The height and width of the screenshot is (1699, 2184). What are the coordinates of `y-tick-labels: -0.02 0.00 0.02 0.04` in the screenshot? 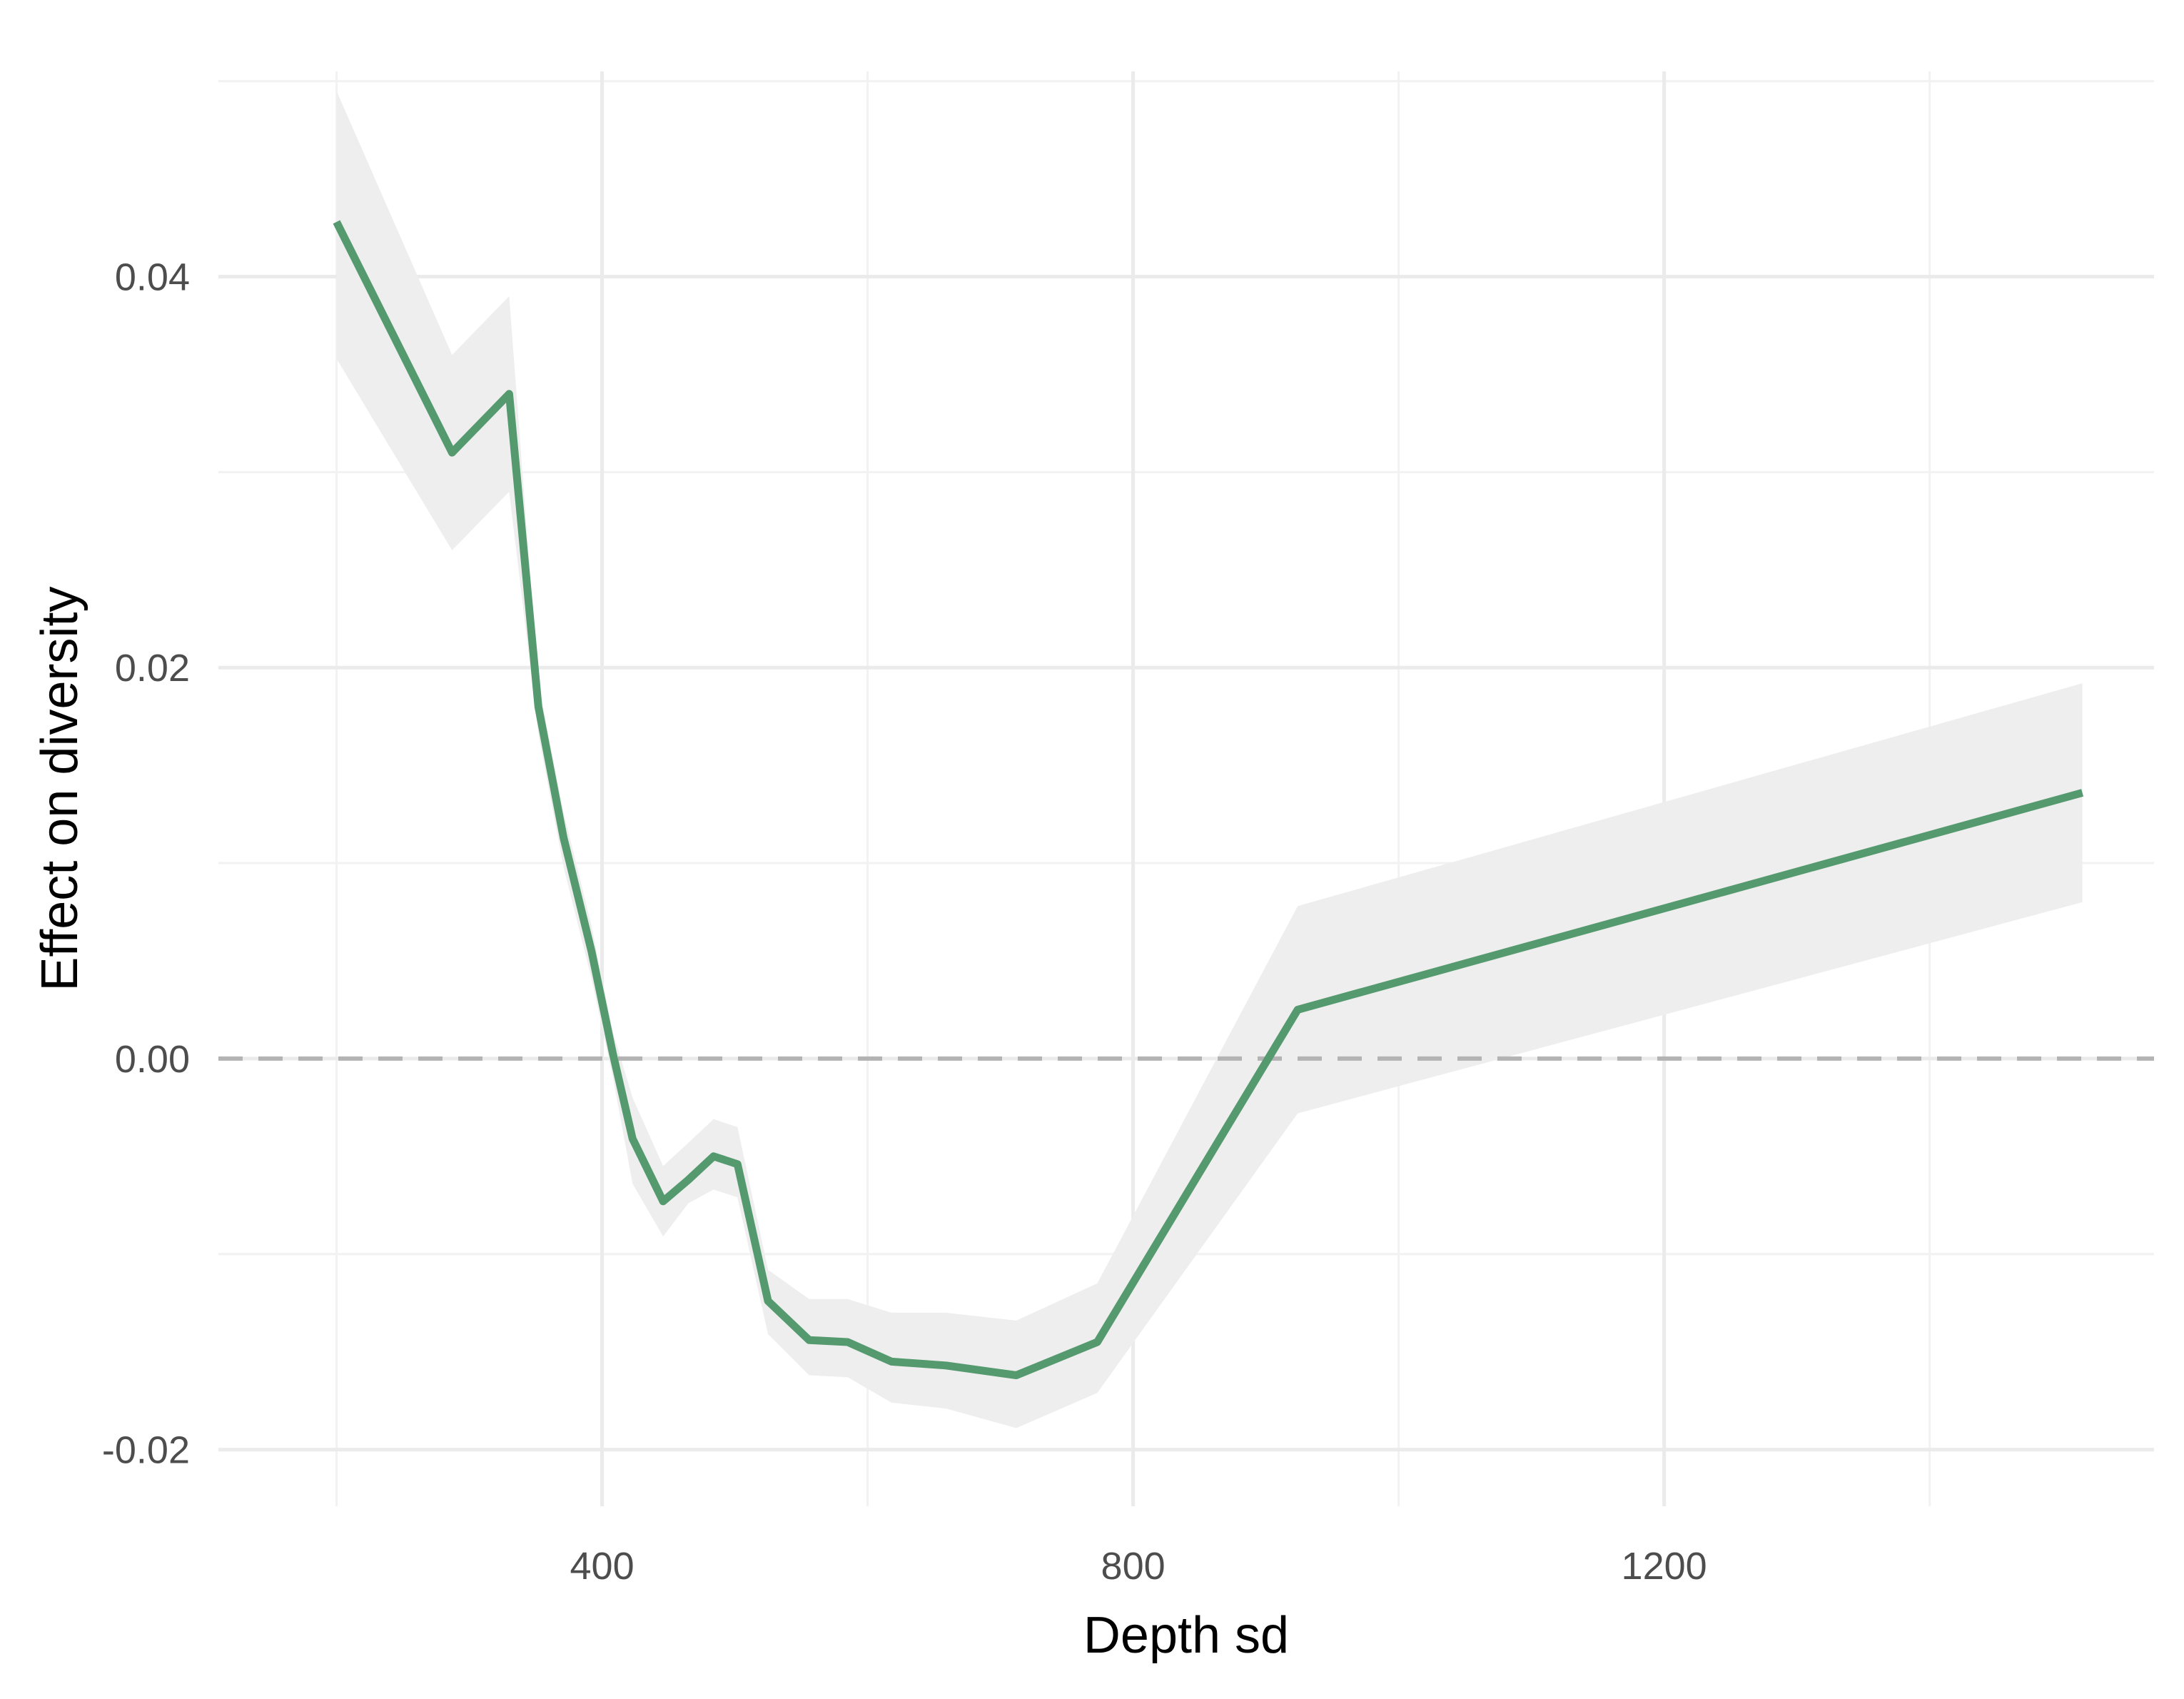 It's located at (146, 864).